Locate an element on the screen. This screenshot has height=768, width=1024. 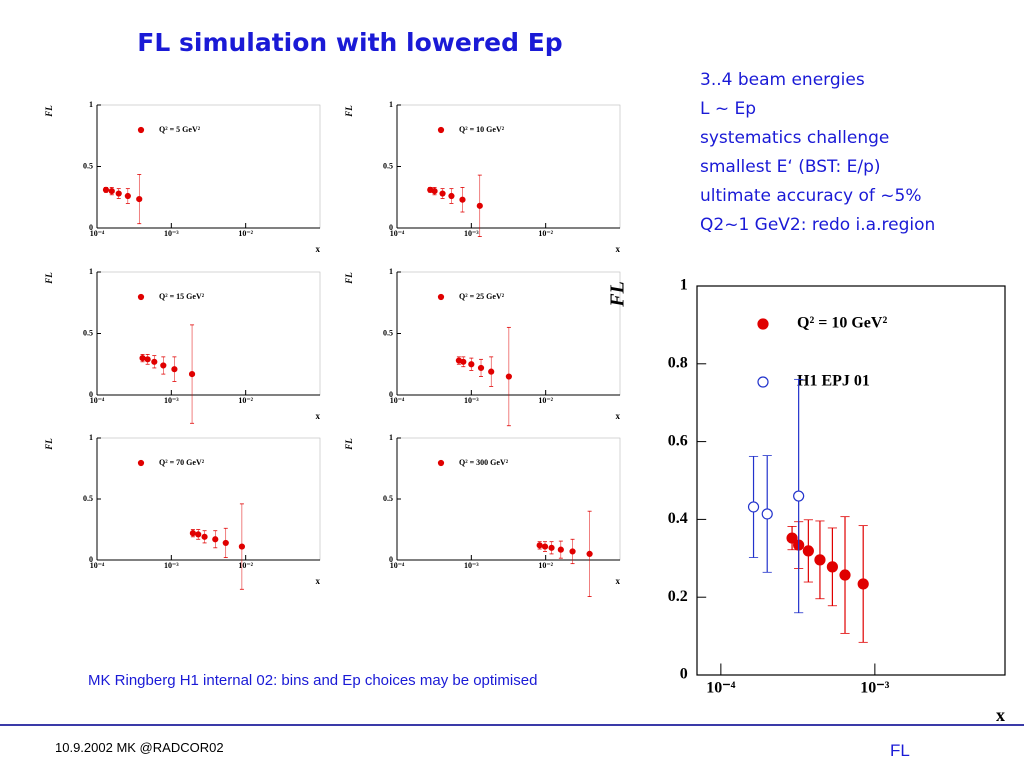
footer-right: FL is located at coordinates (900, 750).